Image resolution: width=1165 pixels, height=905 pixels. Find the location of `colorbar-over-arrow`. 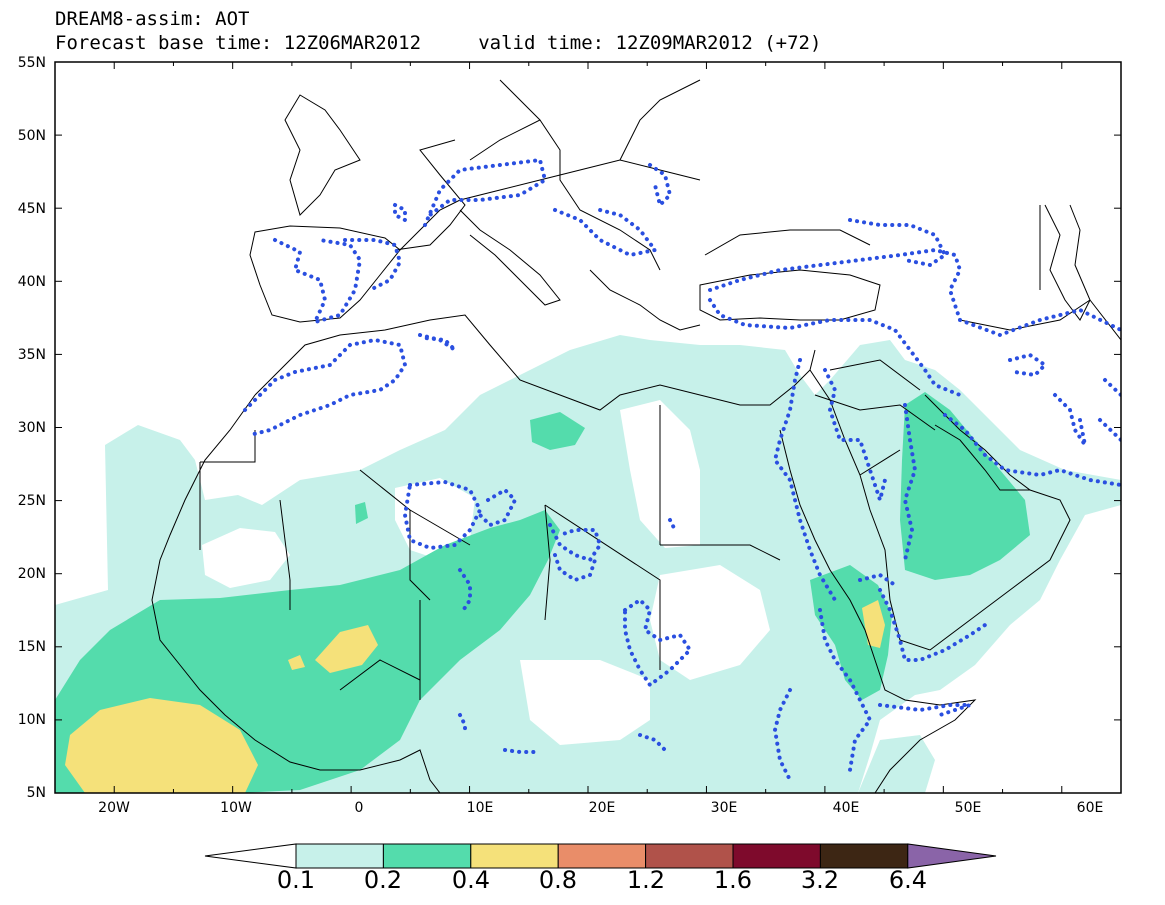

colorbar-over-arrow is located at coordinates (952, 856).